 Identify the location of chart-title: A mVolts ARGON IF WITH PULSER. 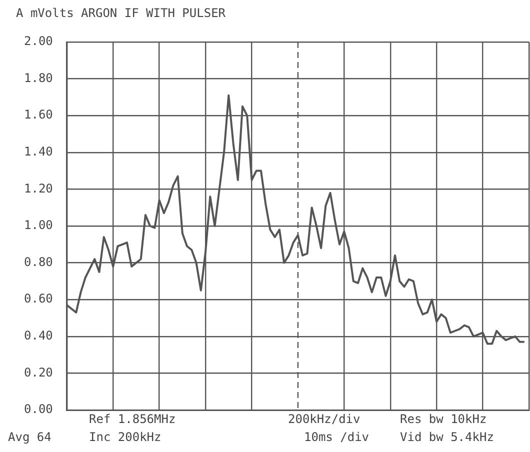
(121, 13).